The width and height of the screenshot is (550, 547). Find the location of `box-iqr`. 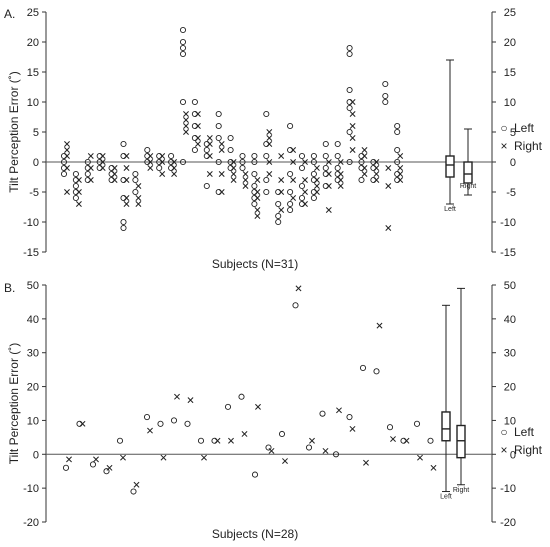

box-iqr is located at coordinates (450, 166).